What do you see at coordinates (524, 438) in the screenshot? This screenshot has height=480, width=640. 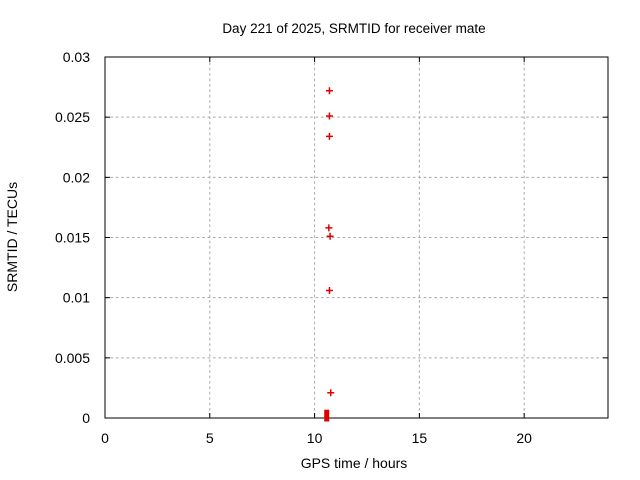 I see `x-tick-label: 20` at bounding box center [524, 438].